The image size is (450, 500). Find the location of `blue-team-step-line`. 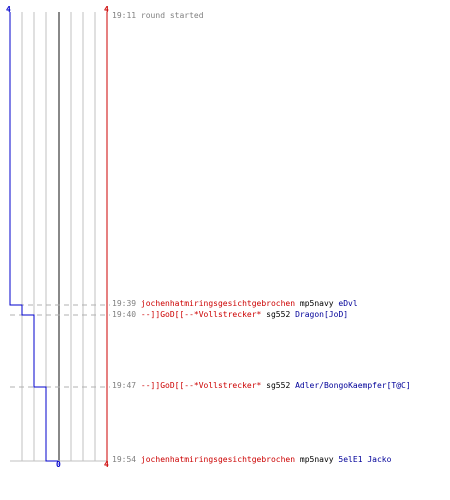

blue-team-step-line is located at coordinates (33, 237).